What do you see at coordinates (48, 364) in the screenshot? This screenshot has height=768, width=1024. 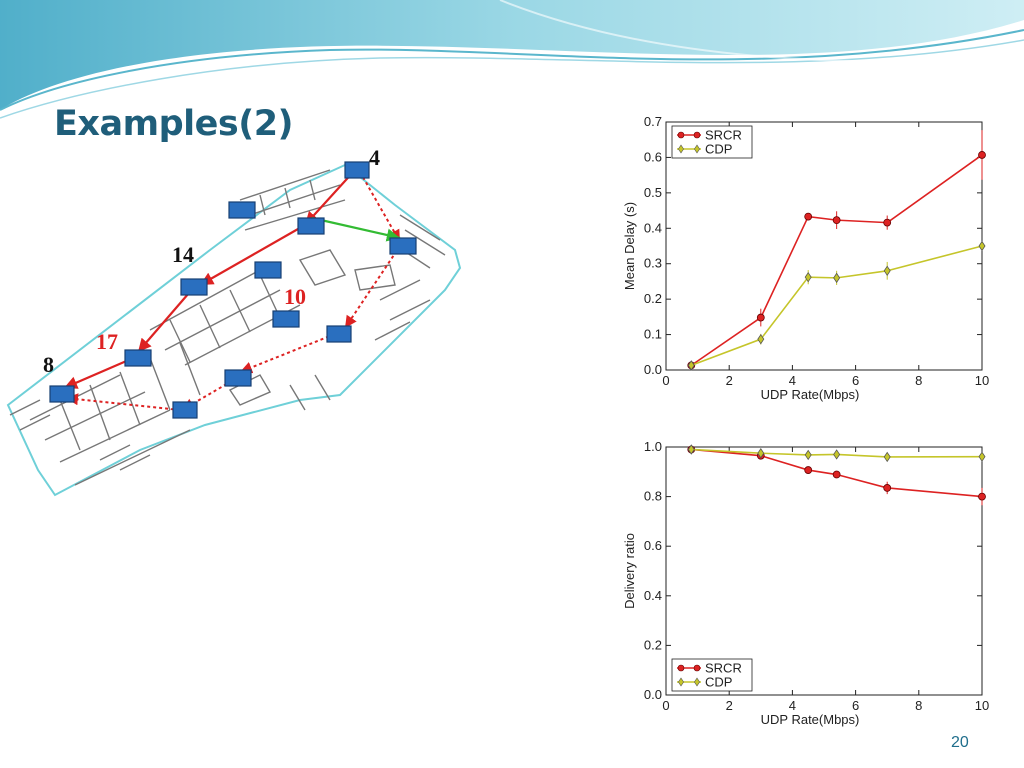 I see `label-node-8: 8` at bounding box center [48, 364].